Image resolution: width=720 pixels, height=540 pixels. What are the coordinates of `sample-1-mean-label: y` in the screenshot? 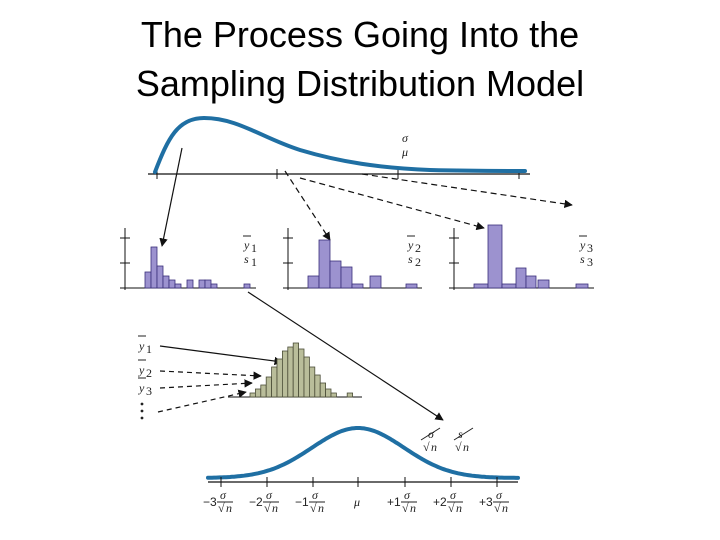 It's located at (246, 245).